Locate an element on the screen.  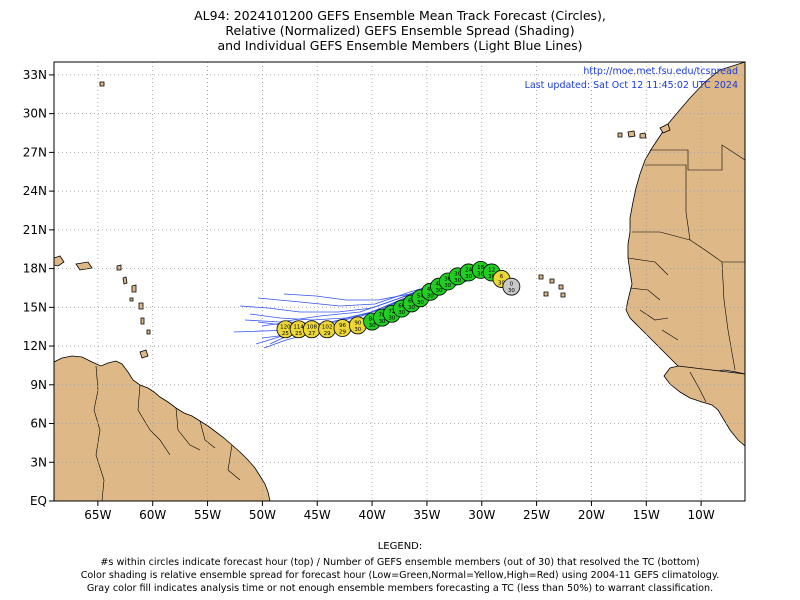
lat-tick-label: 3N is located at coordinates (38, 462).